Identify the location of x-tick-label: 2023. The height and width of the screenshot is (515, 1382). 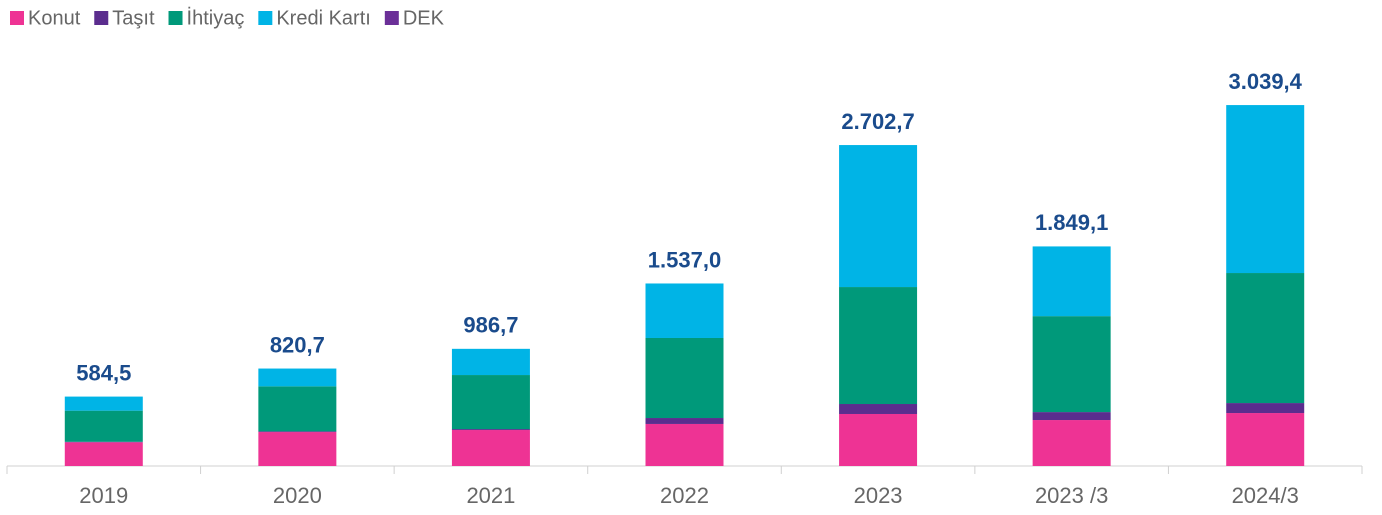
(878, 495).